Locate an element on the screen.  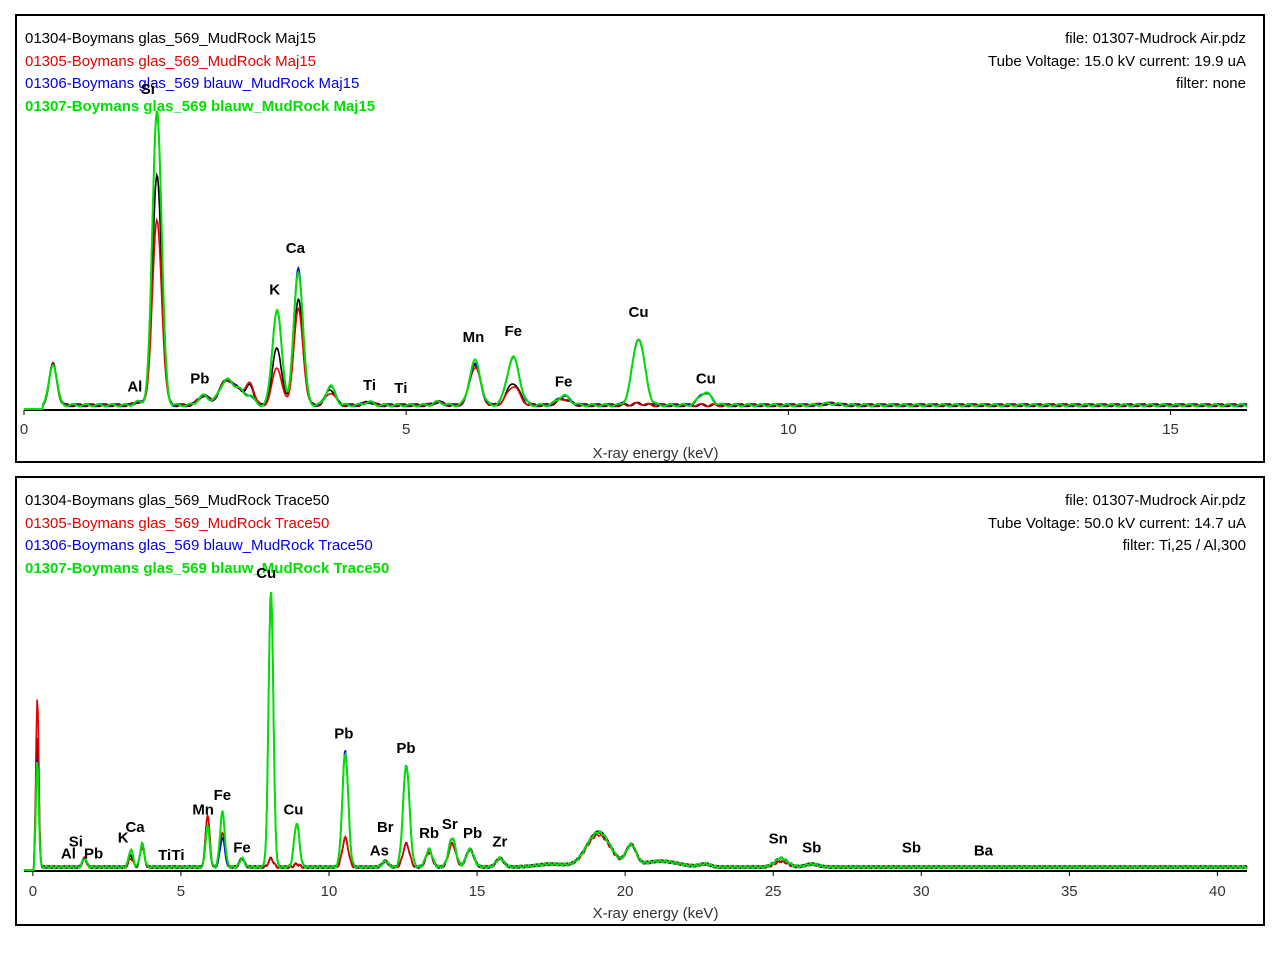
x-tick-label: 30 is located at coordinates (921, 891).